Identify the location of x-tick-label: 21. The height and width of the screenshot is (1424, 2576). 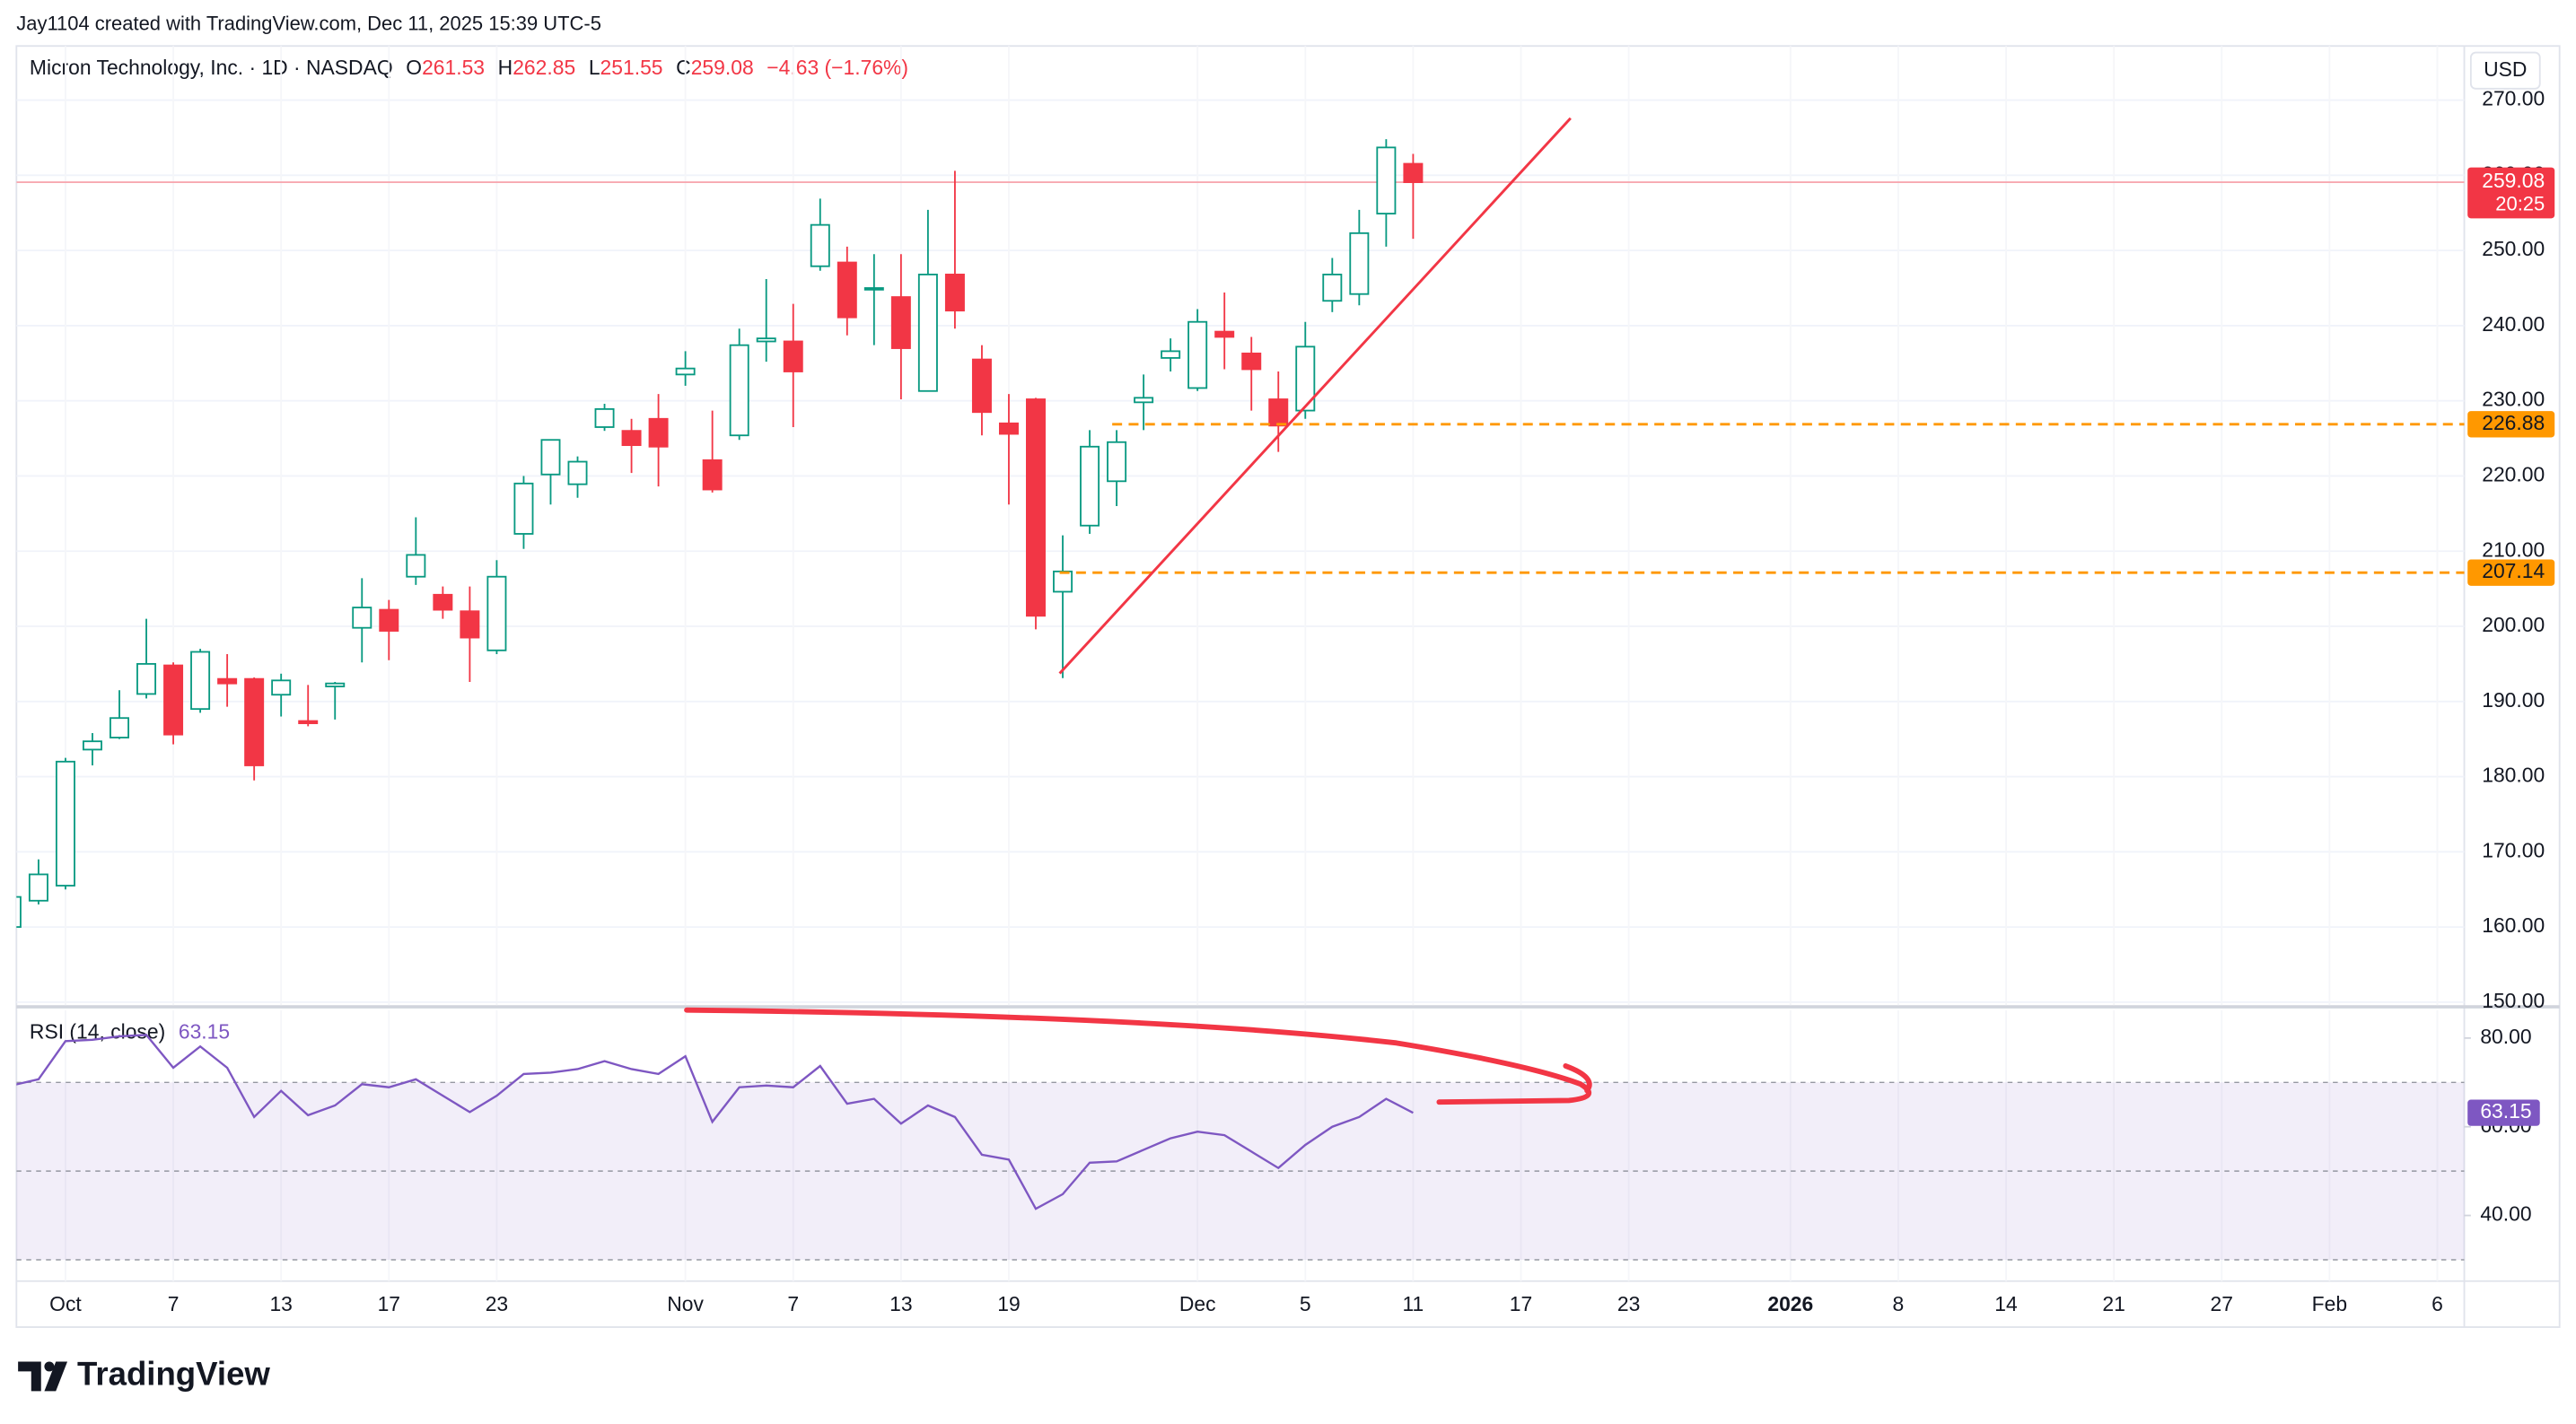
(2113, 1303).